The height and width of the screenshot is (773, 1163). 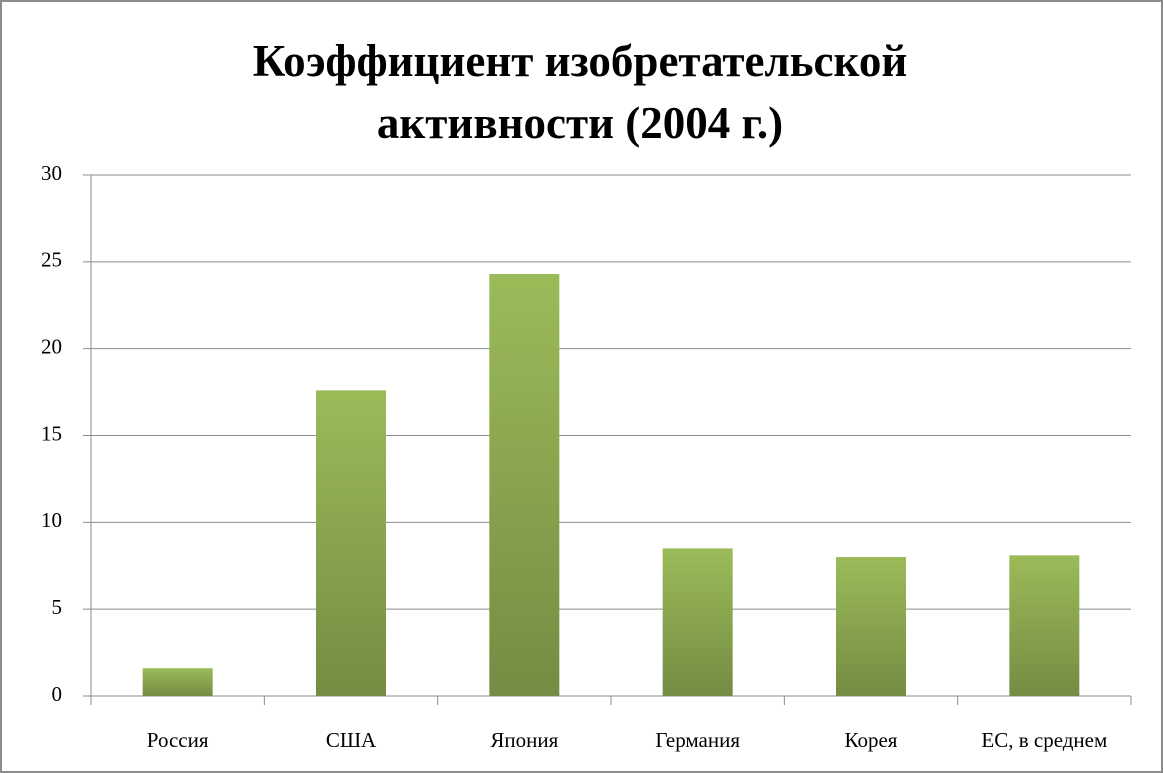 What do you see at coordinates (51, 433) in the screenshot?
I see `y-tick-label: 15` at bounding box center [51, 433].